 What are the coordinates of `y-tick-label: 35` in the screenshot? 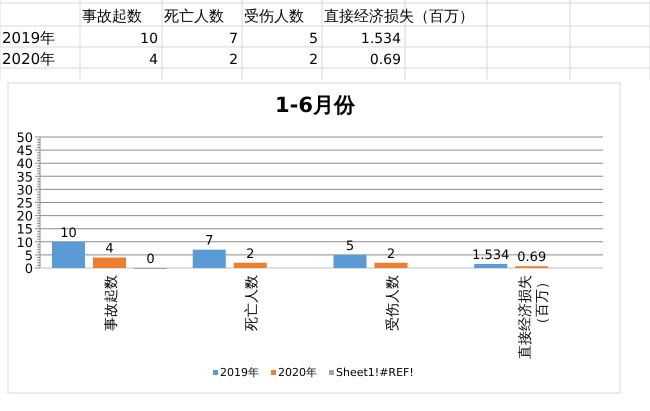 It's located at (24, 178).